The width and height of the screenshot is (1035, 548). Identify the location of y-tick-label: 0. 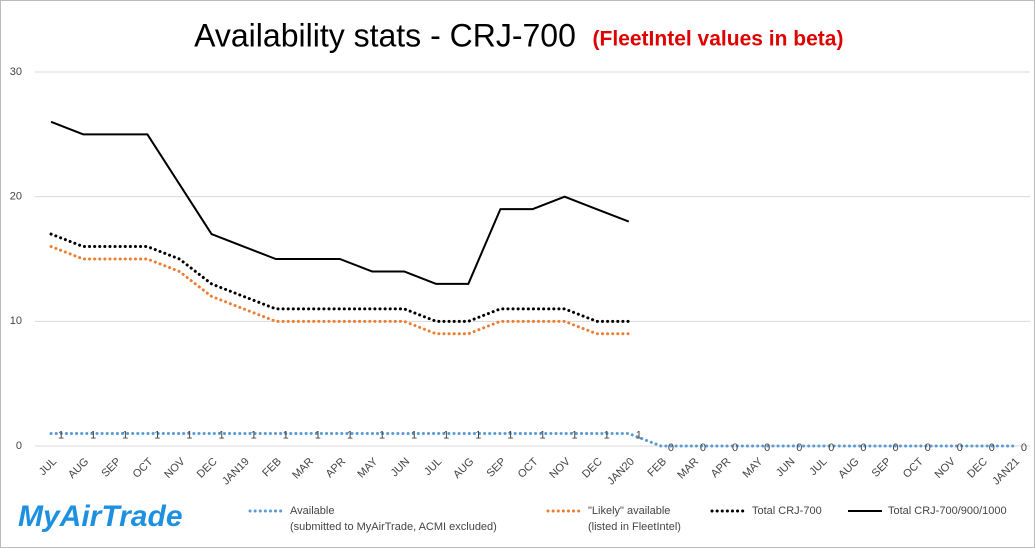
(19, 446).